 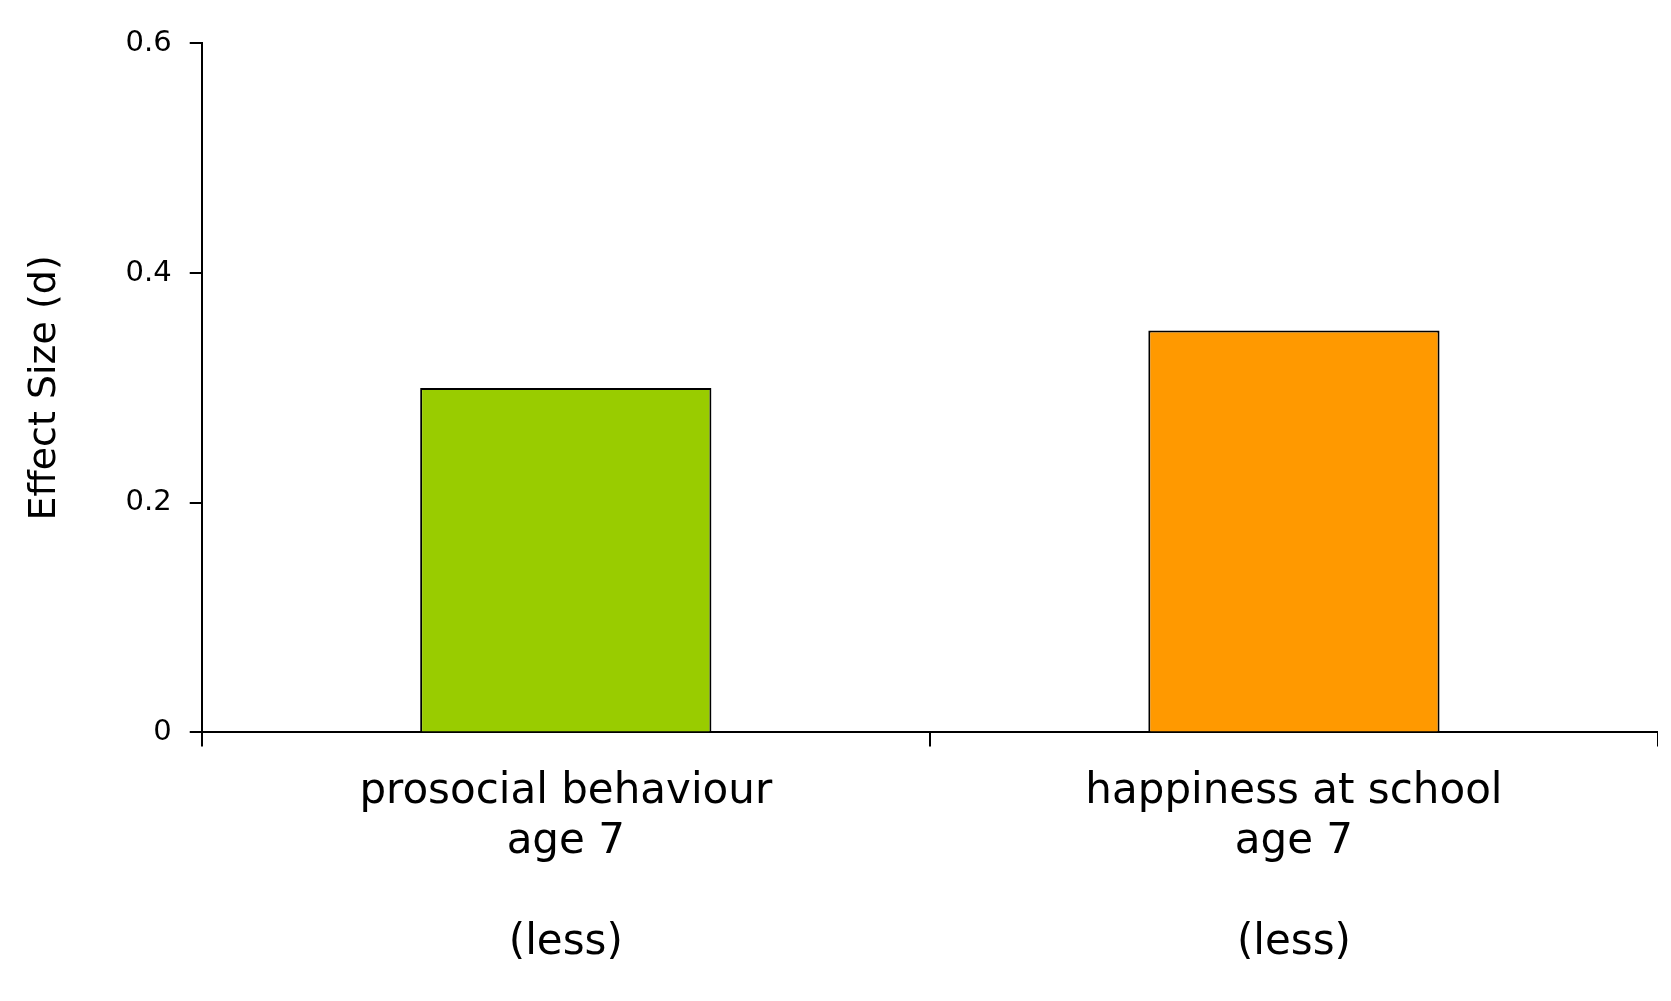 I want to click on y-tick-label: 0.4, so click(x=148, y=270).